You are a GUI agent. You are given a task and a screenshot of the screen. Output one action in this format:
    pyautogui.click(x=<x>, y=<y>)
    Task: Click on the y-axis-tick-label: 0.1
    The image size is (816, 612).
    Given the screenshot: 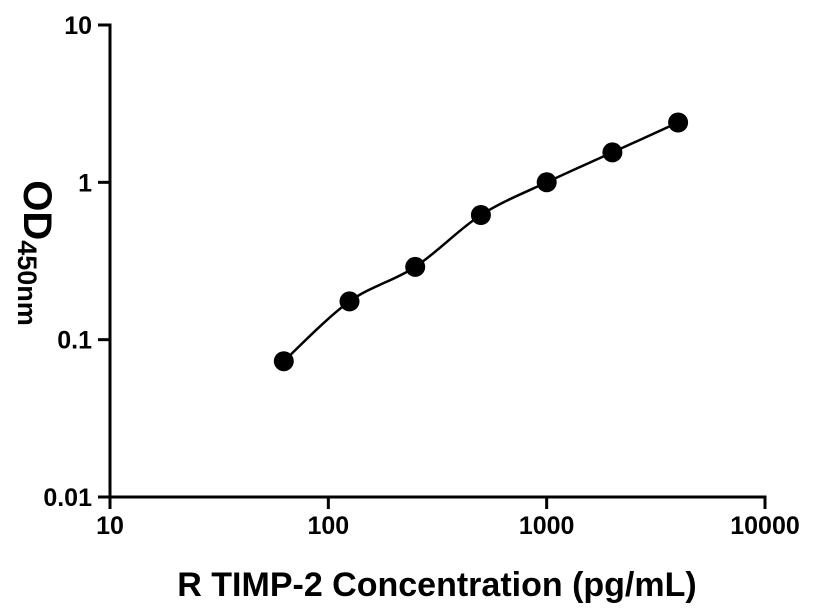 What is the action you would take?
    pyautogui.click(x=74, y=341)
    